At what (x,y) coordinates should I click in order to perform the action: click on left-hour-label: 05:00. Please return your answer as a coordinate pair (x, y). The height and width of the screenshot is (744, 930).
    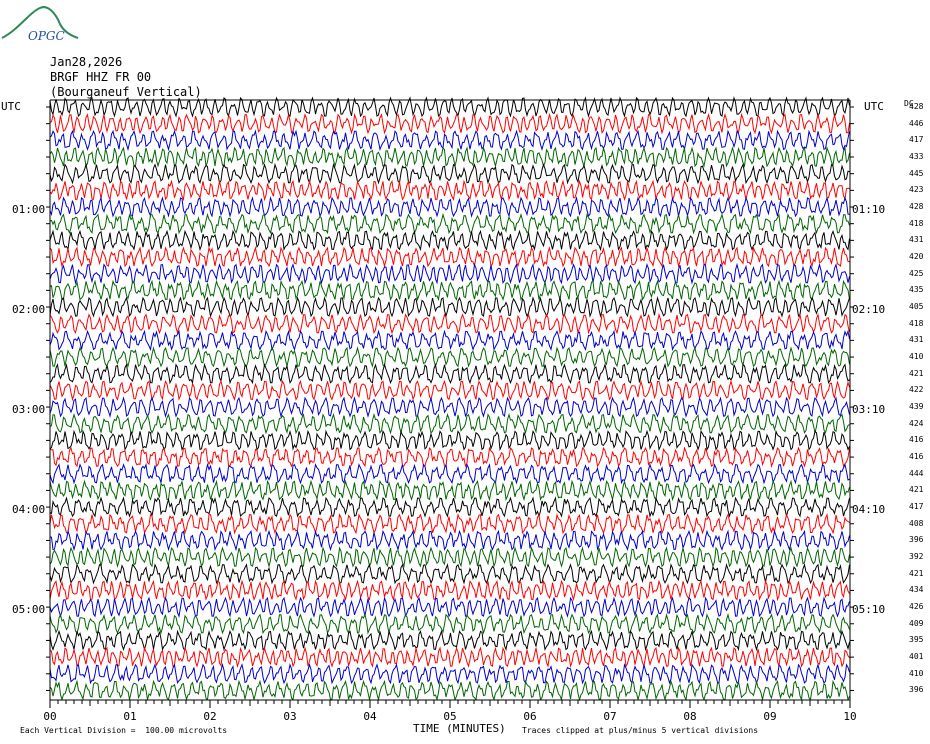
    Looking at the image, I should click on (29, 609).